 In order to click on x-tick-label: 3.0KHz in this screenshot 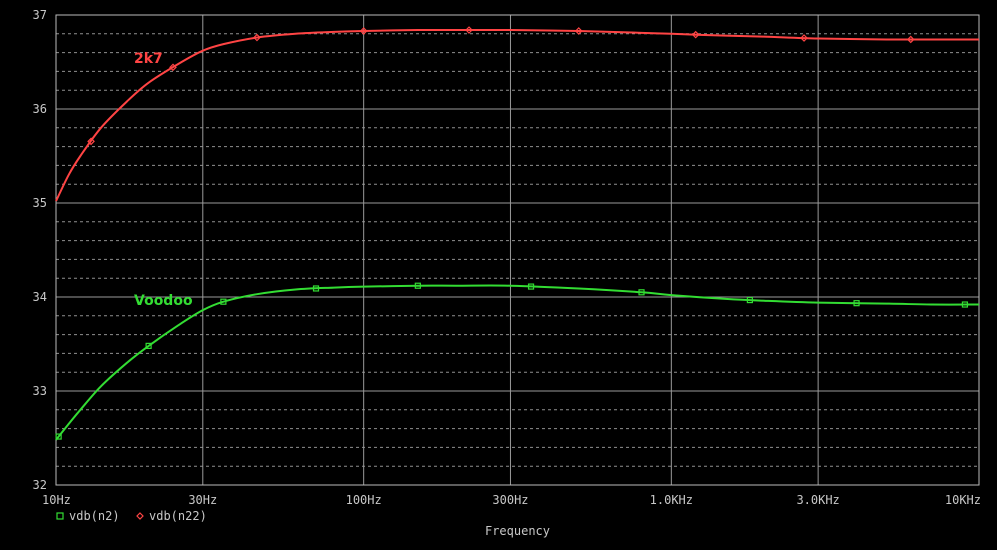, I will do `click(817, 500)`.